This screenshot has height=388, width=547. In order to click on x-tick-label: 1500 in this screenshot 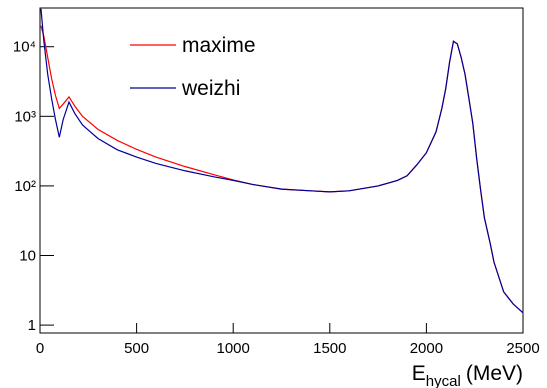, I will do `click(329, 348)`.